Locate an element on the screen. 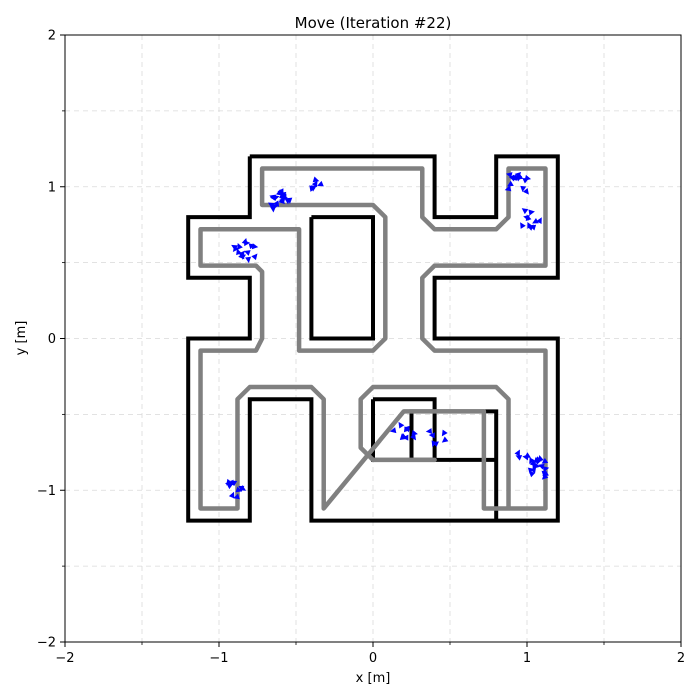  x-tick-label: −1 is located at coordinates (218, 658).